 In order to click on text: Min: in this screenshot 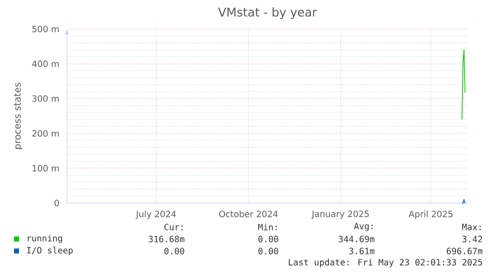, I will do `click(267, 227)`.